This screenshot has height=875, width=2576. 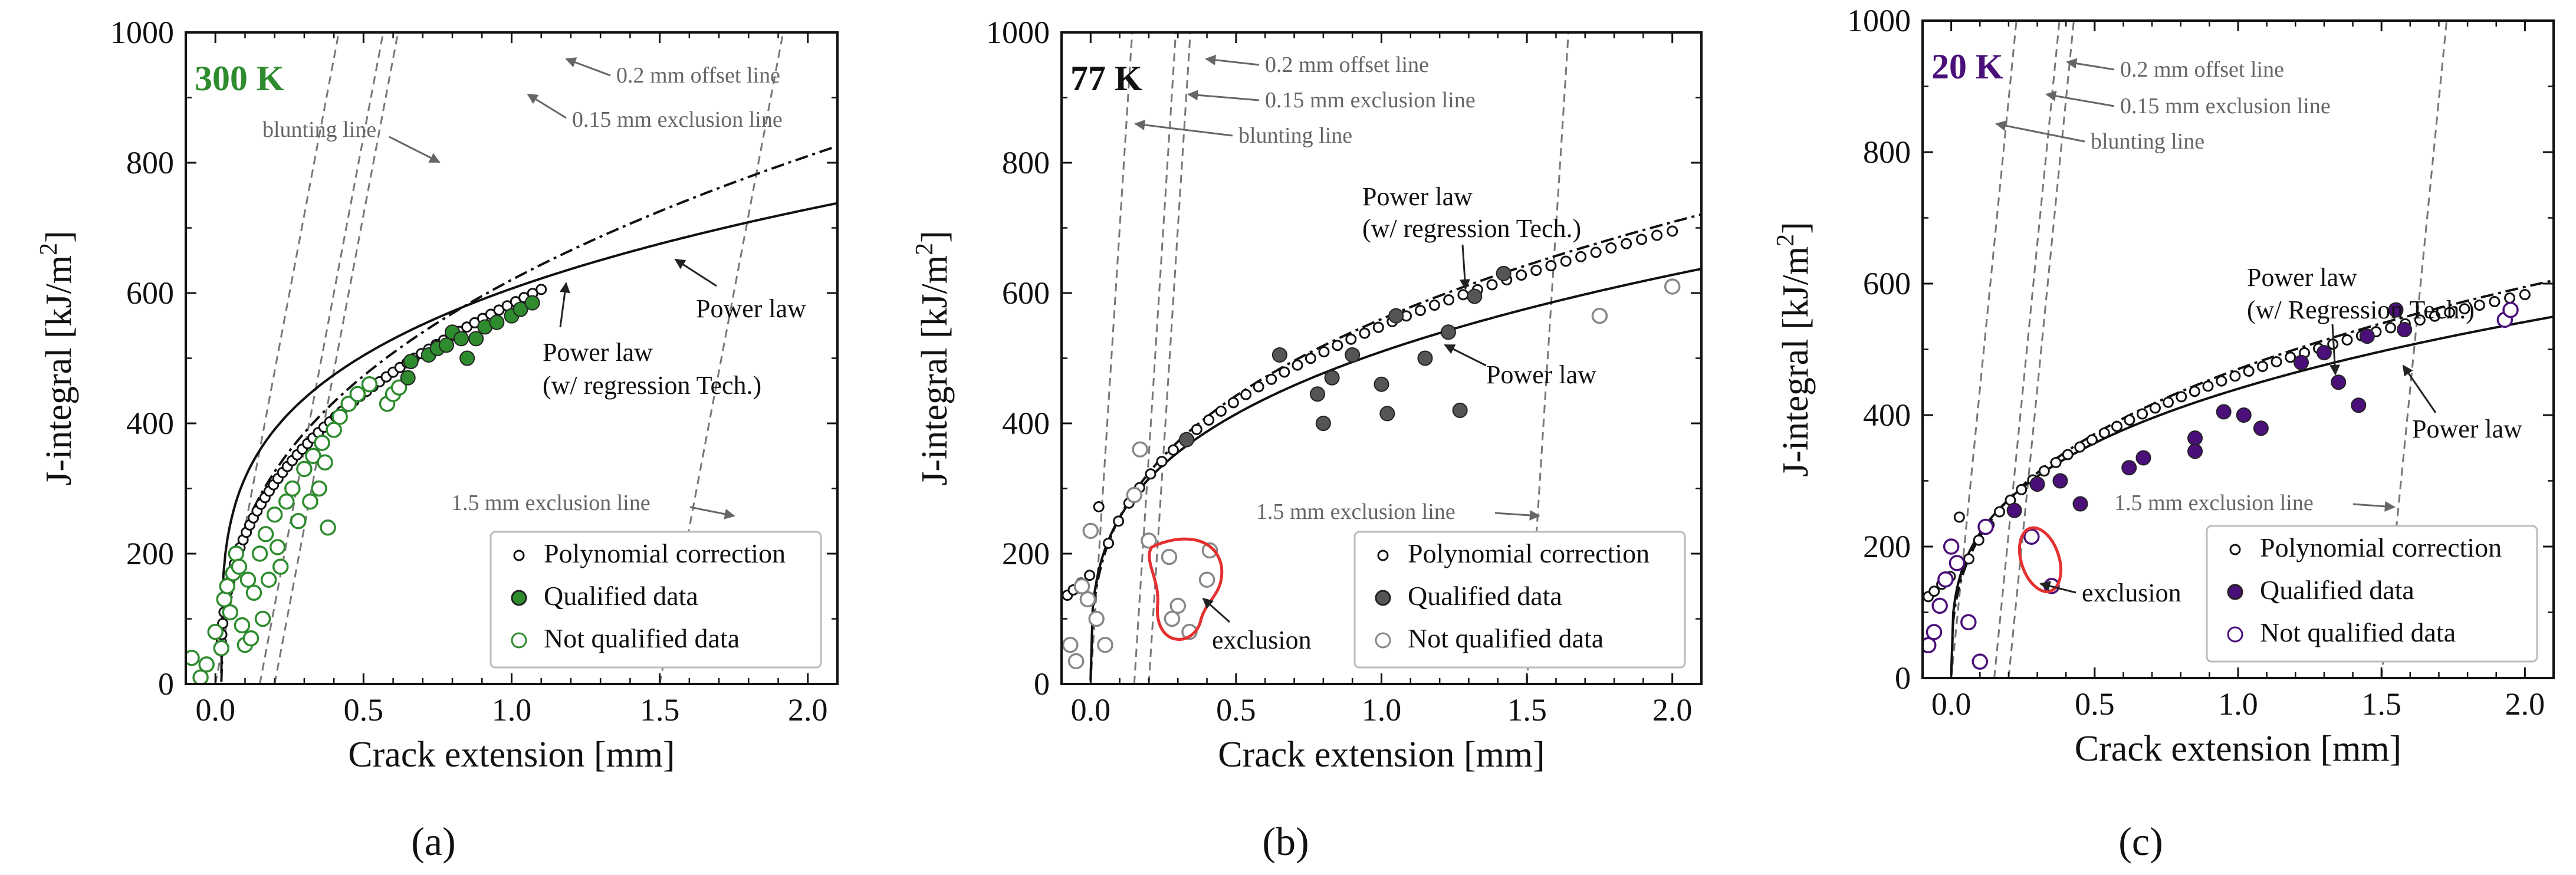 What do you see at coordinates (1887, 152) in the screenshot?
I see `y-tick-label: 800` at bounding box center [1887, 152].